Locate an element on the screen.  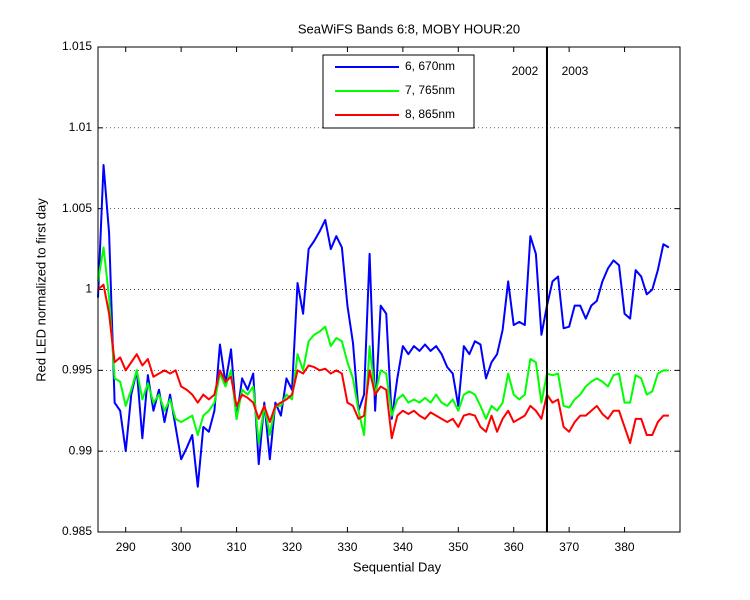
x-tick-label: 310 is located at coordinates (237, 547).